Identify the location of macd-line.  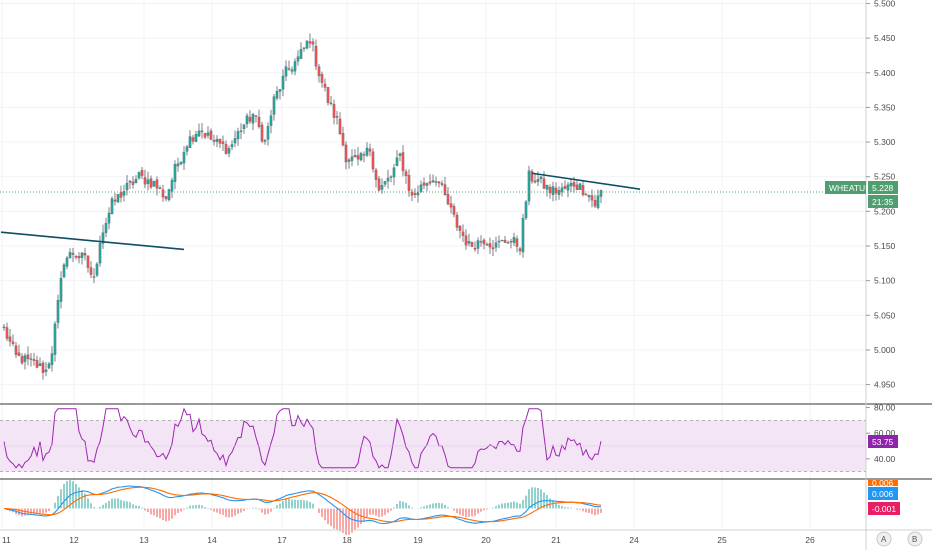
(302, 505).